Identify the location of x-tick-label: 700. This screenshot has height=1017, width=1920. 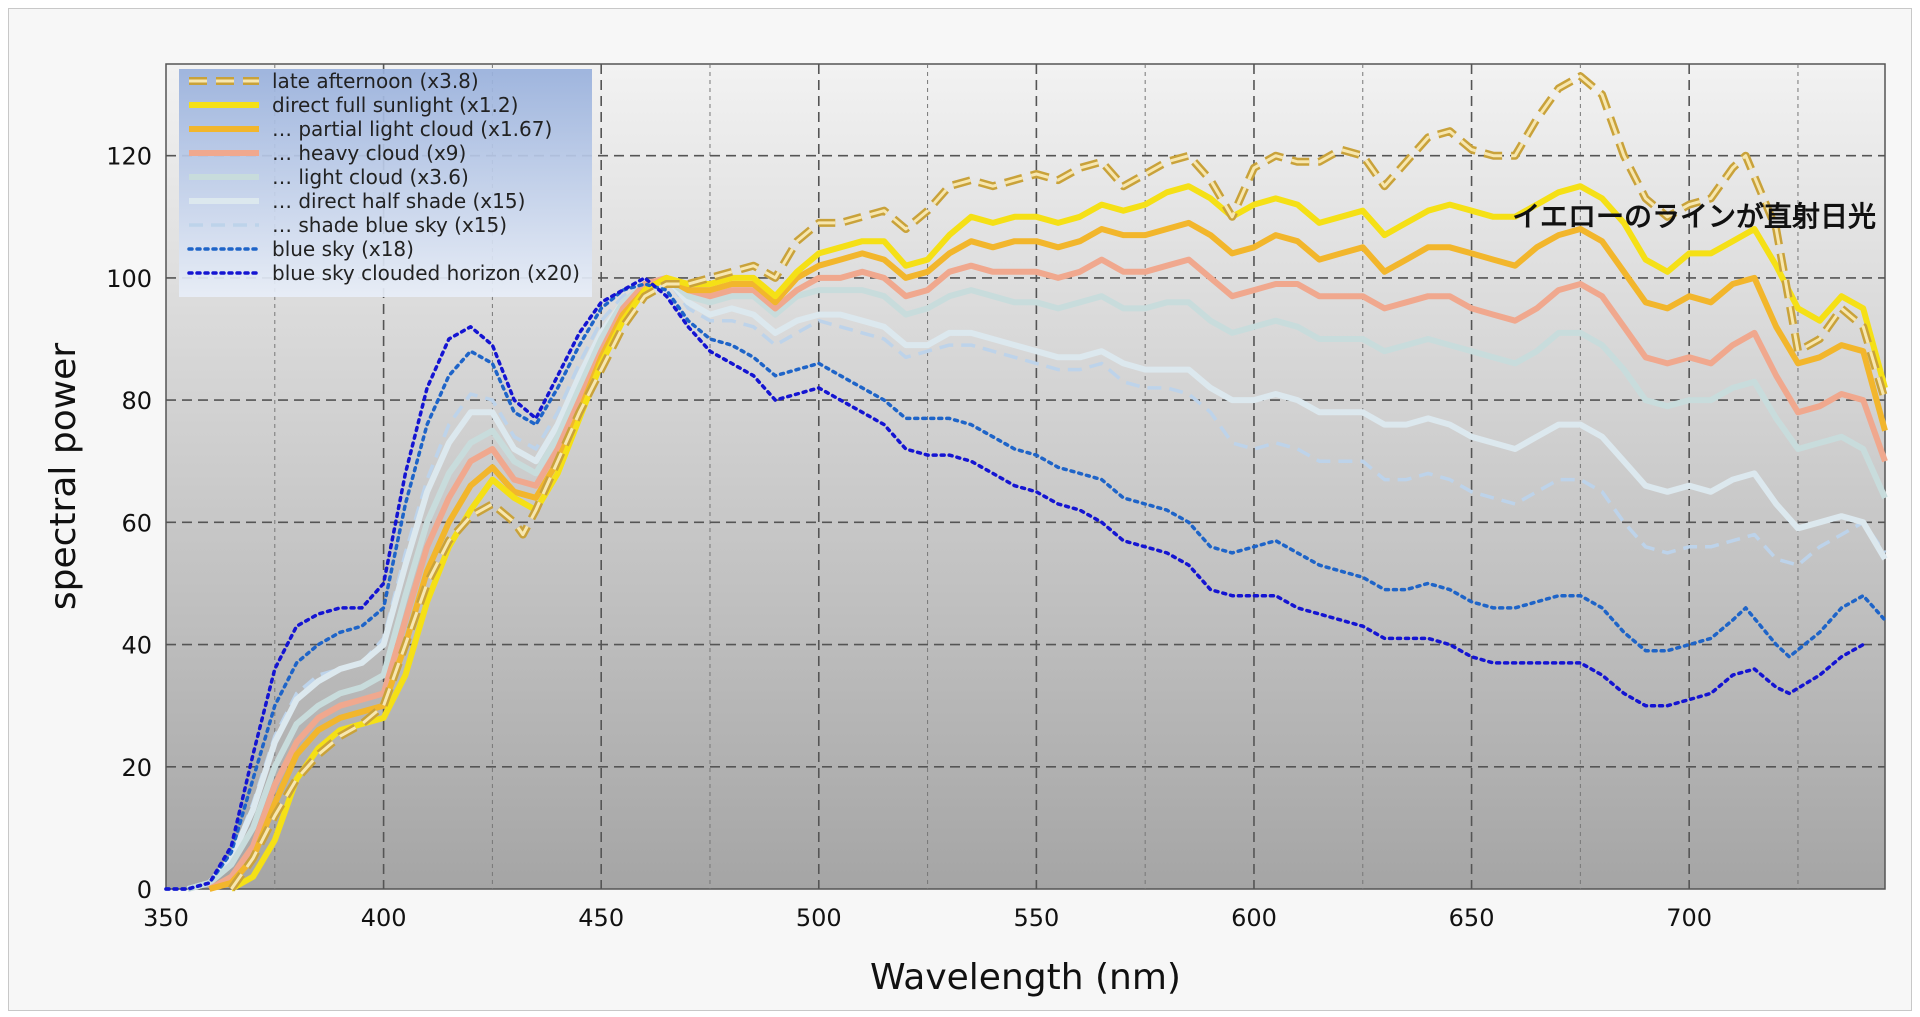
(1689, 918).